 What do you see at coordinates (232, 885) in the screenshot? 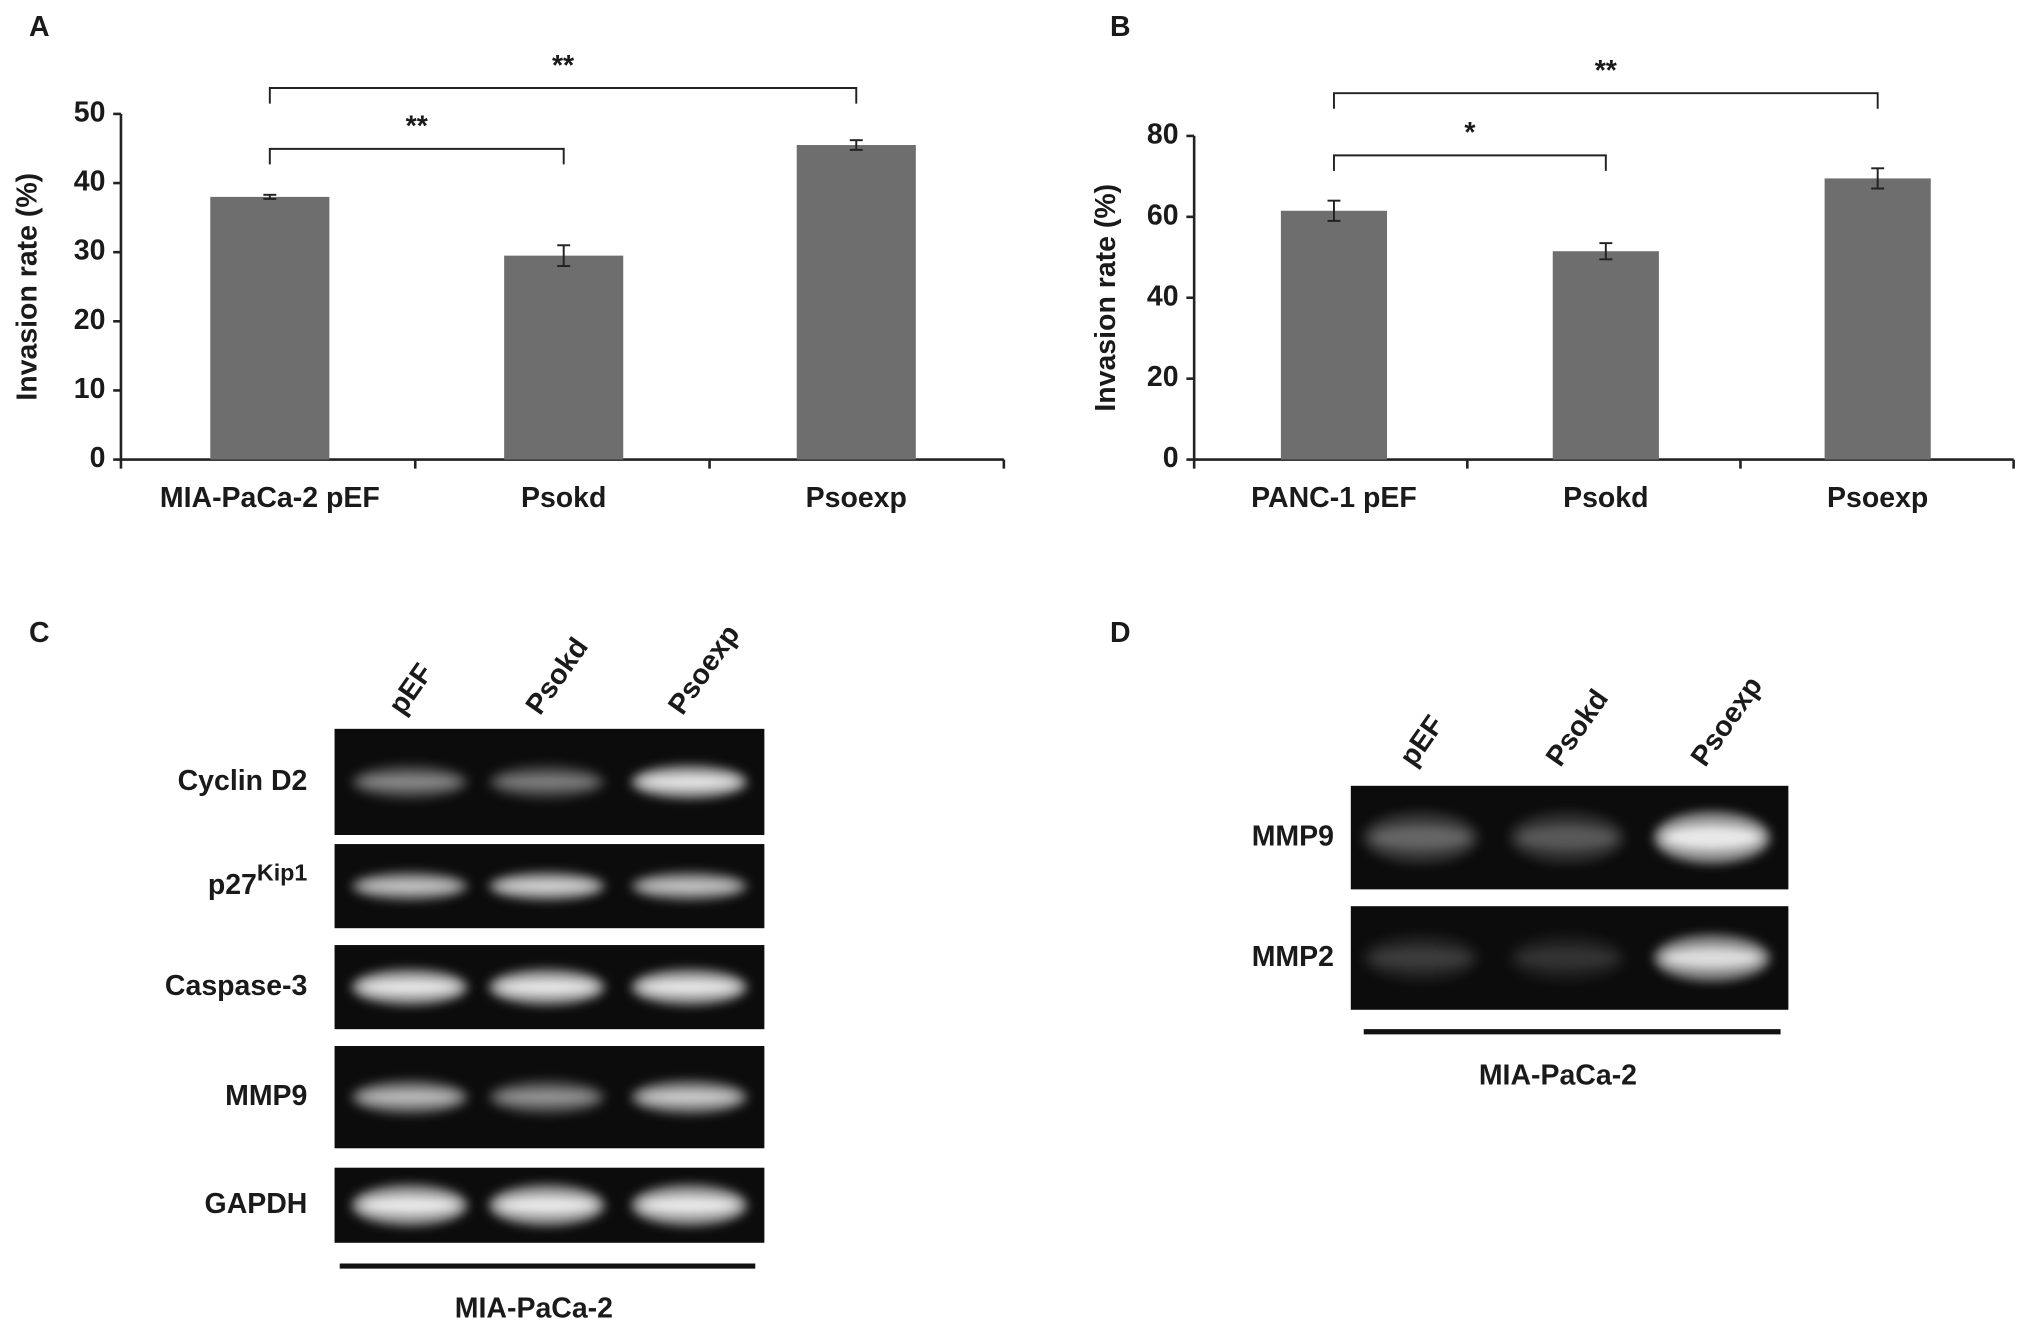
I see `row-label-text: p27` at bounding box center [232, 885].